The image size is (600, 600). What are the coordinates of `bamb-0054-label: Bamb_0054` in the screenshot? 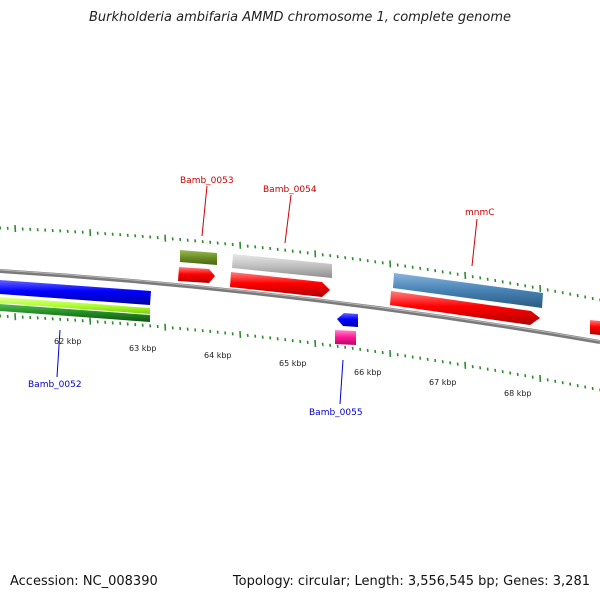 It's located at (290, 190).